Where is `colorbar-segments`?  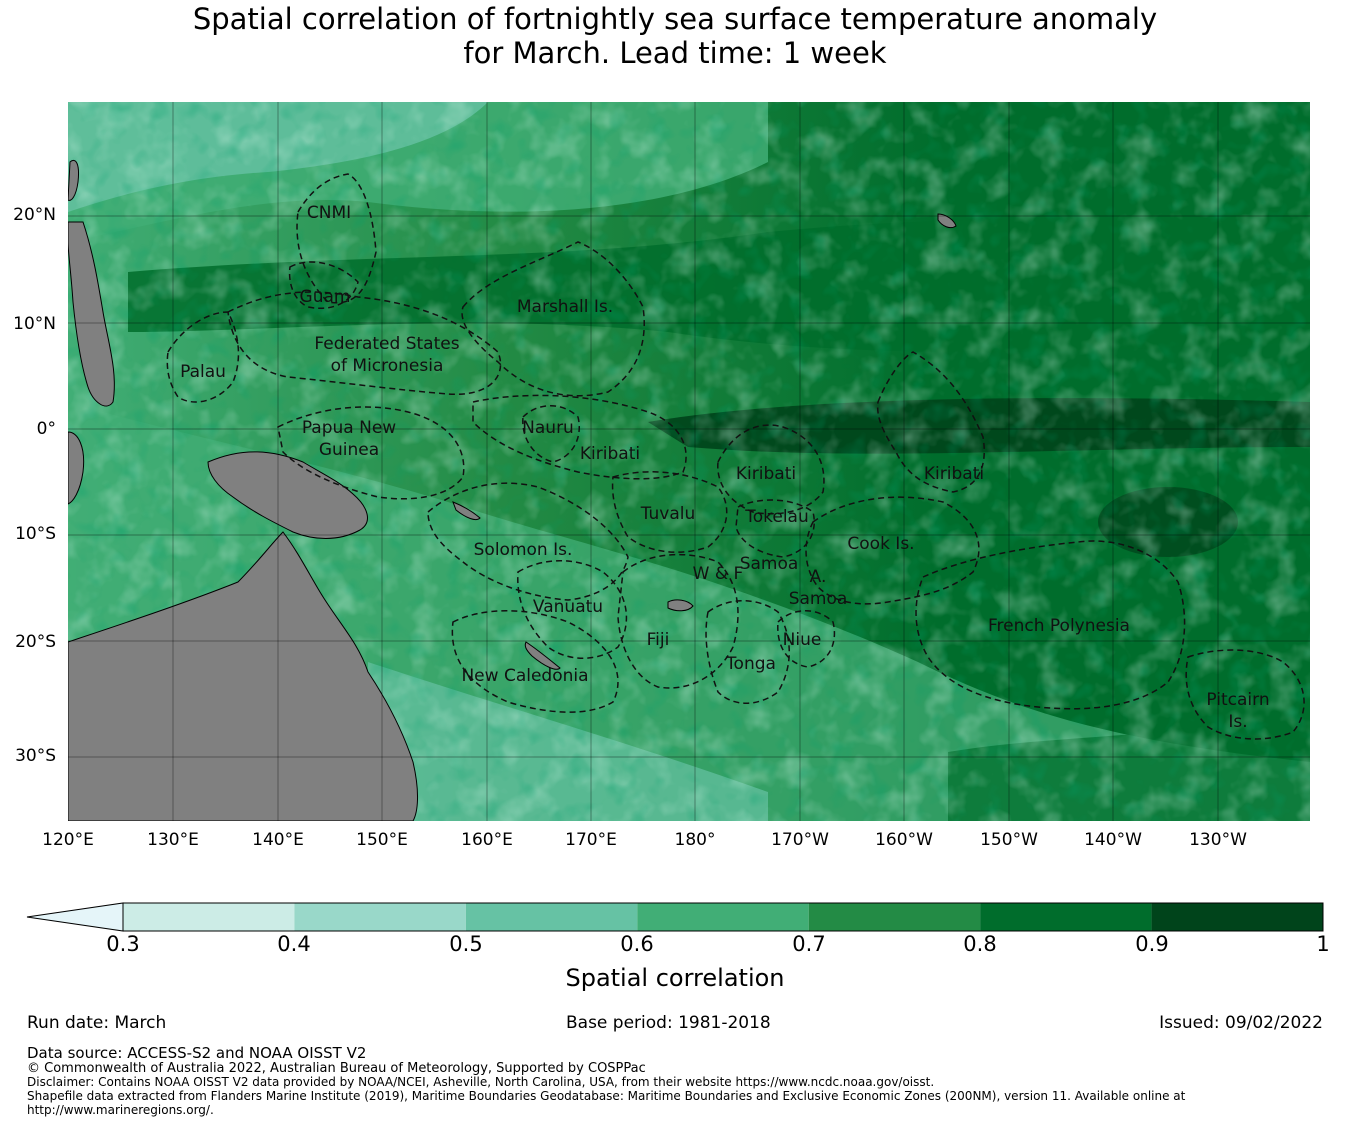 colorbar-segments is located at coordinates (675, 917).